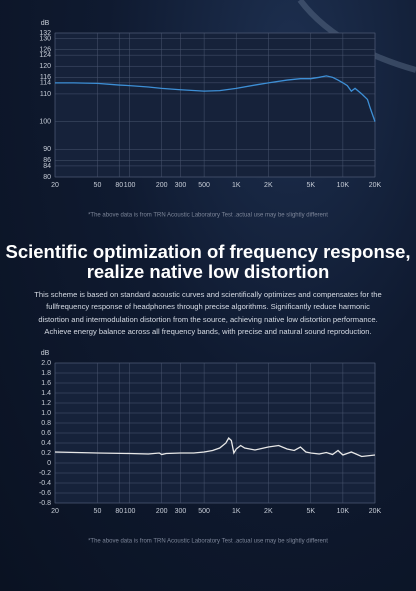  What do you see at coordinates (45, 483) in the screenshot?
I see `y-tick-label: -0.4` at bounding box center [45, 483].